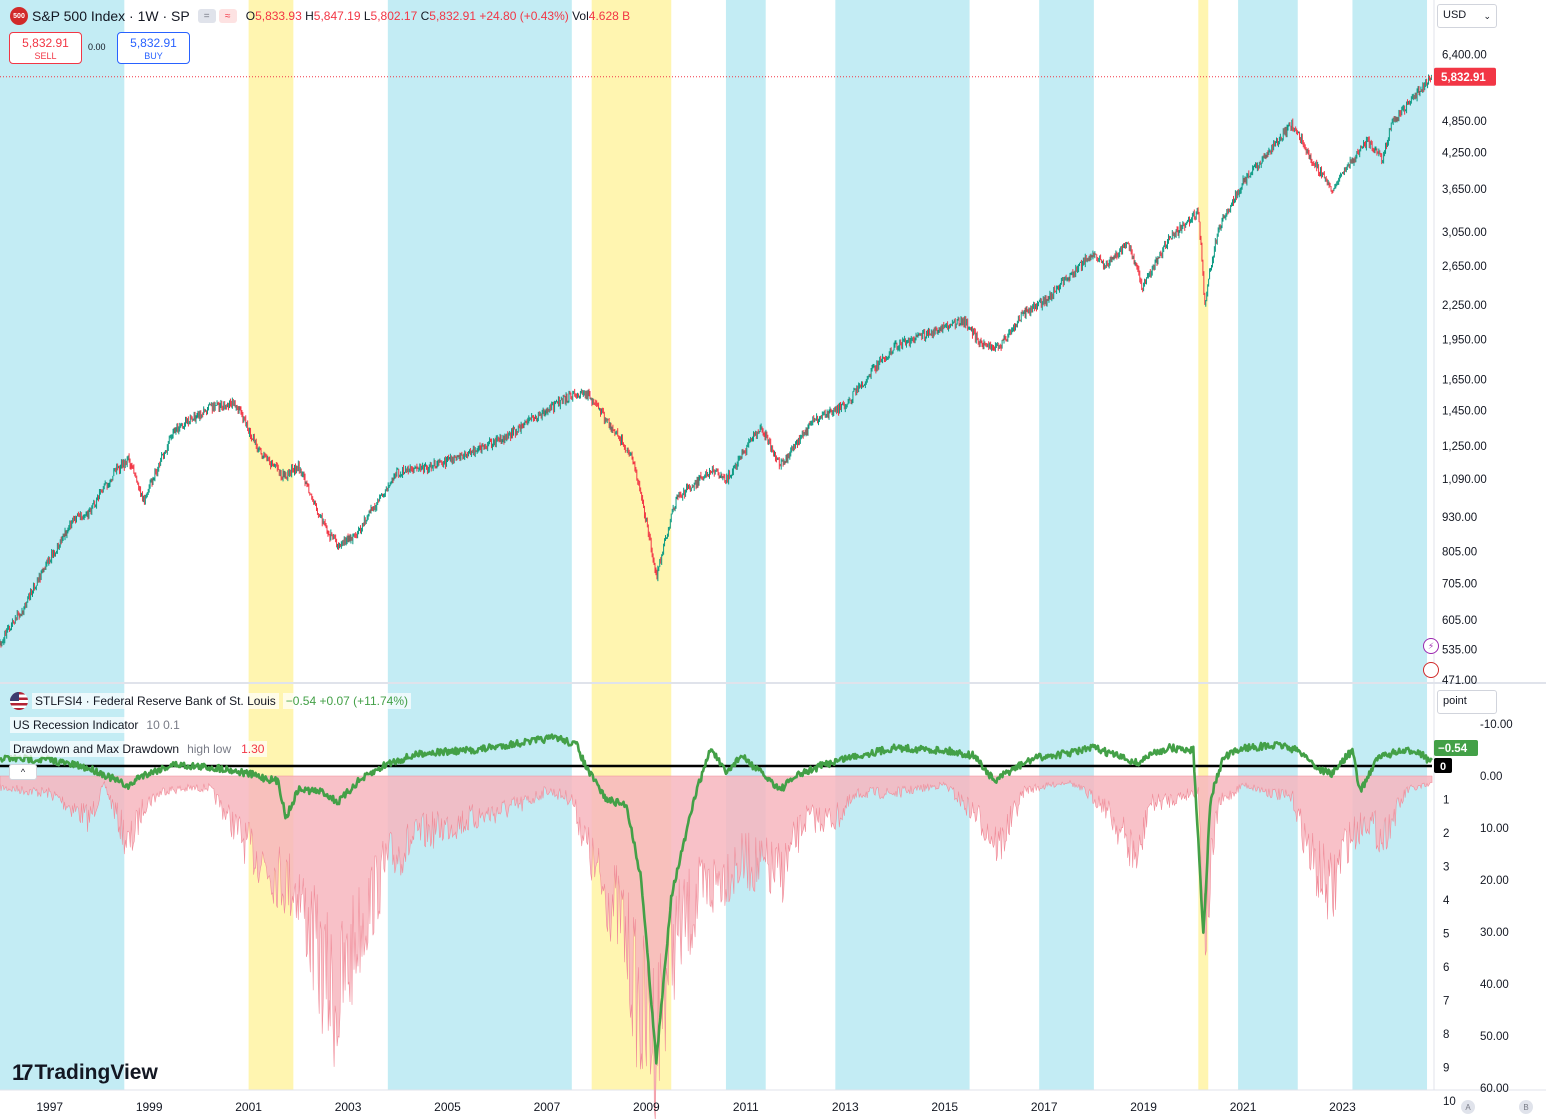 Image resolution: width=1546 pixels, height=1119 pixels. What do you see at coordinates (1494, 1089) in the screenshot?
I see `fsi-tick-label: 60.00` at bounding box center [1494, 1089].